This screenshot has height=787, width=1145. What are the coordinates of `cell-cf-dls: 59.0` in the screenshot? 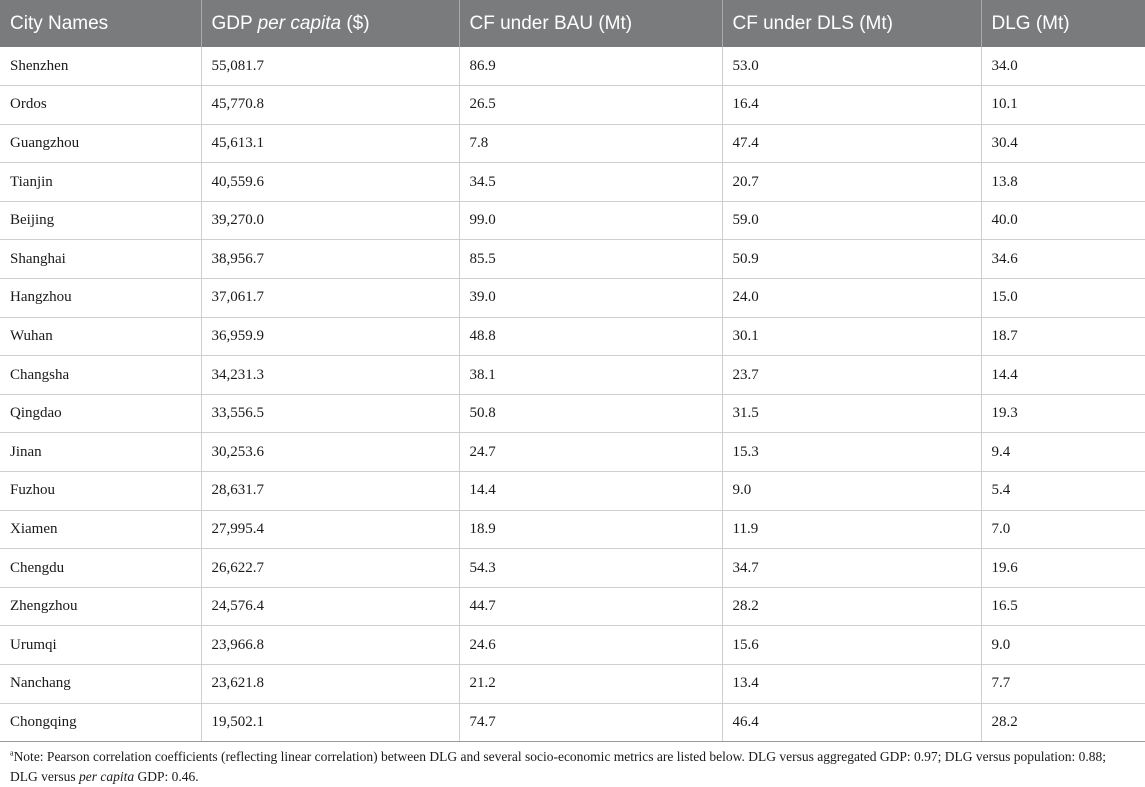 It's located at (851, 221).